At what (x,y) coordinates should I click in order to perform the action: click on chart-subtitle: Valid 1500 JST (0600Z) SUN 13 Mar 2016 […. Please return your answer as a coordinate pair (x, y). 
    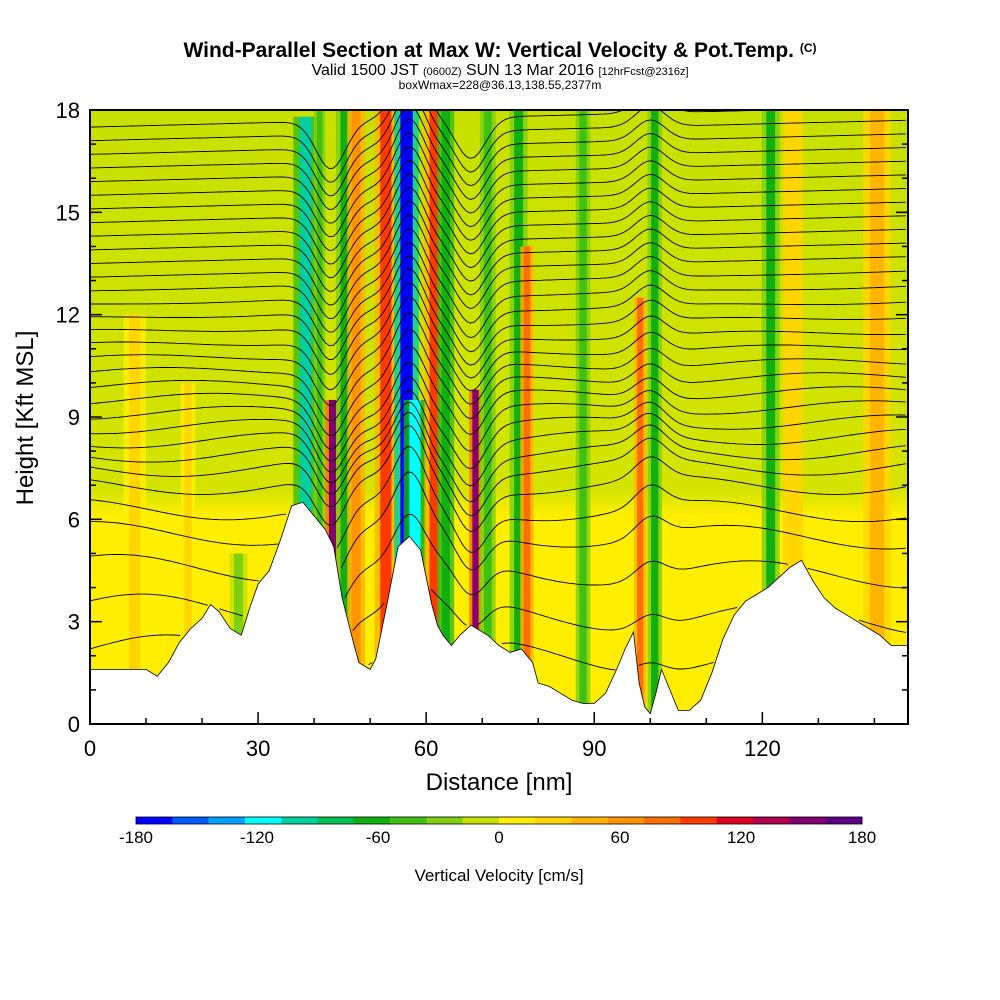
    Looking at the image, I should click on (500, 71).